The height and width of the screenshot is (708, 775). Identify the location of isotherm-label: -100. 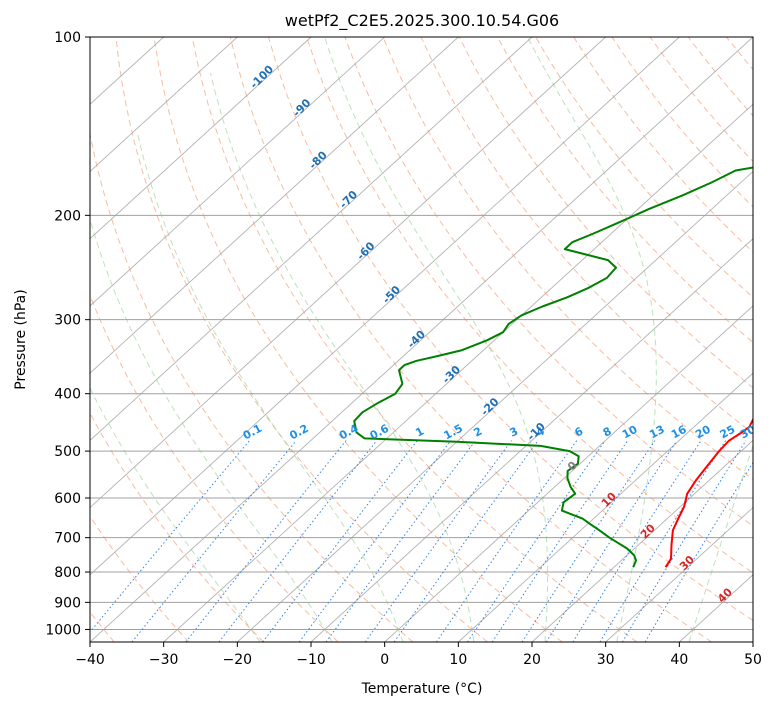
(262, 77).